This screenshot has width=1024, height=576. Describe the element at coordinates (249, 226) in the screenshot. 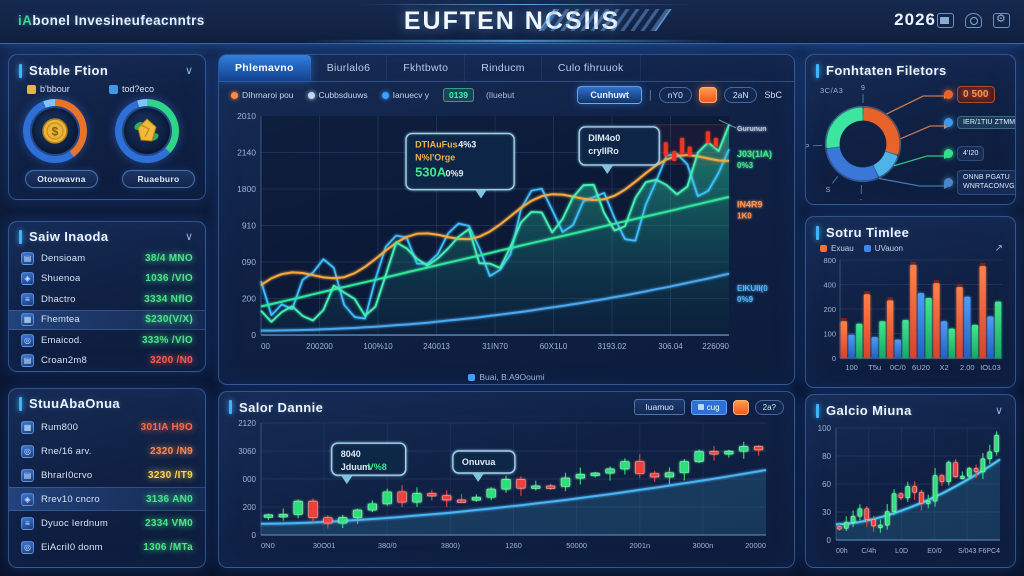

I see `svg-text: 910` at that location.